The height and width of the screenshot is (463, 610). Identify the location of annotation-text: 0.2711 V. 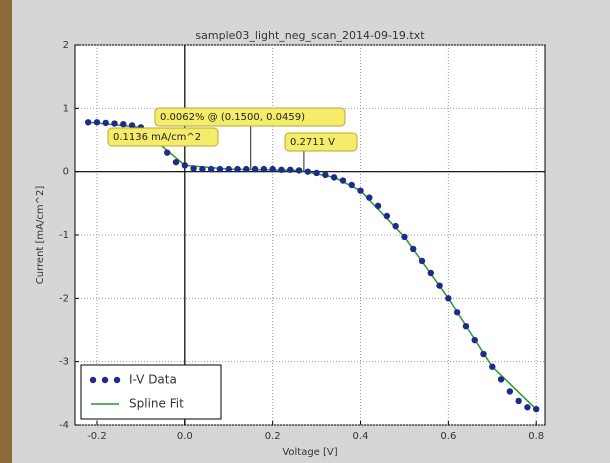
(312, 142).